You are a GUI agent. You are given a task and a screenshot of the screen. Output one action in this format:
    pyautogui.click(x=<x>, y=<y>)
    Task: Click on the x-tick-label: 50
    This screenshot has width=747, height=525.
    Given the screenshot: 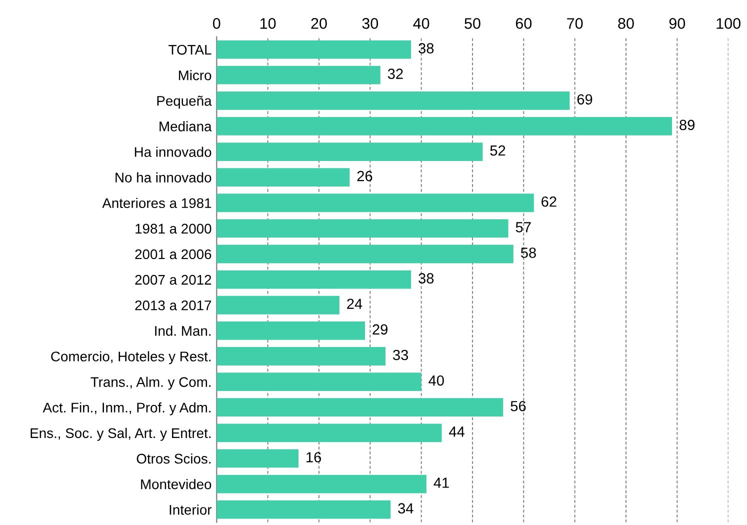 What is the action you would take?
    pyautogui.click(x=472, y=23)
    